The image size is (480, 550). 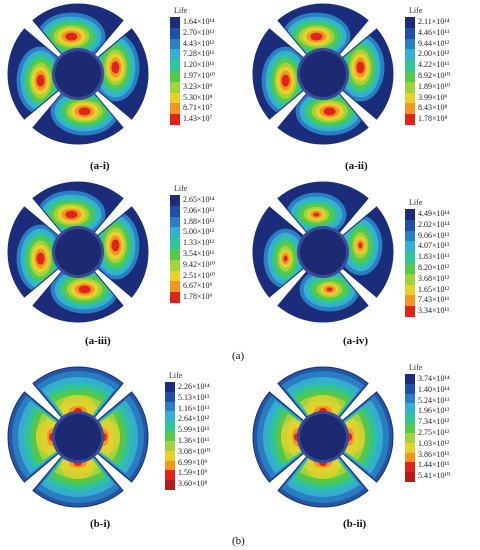 What do you see at coordinates (434, 311) in the screenshot?
I see `legend-tick-label: 3.34×10¹¹` at bounding box center [434, 311].